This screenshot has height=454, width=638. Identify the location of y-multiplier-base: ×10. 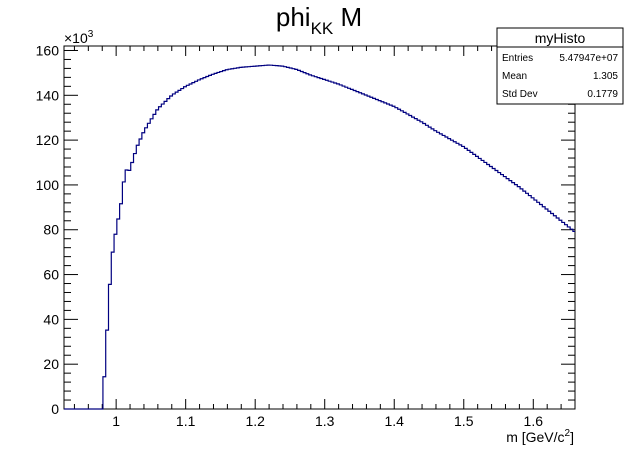
(76, 38).